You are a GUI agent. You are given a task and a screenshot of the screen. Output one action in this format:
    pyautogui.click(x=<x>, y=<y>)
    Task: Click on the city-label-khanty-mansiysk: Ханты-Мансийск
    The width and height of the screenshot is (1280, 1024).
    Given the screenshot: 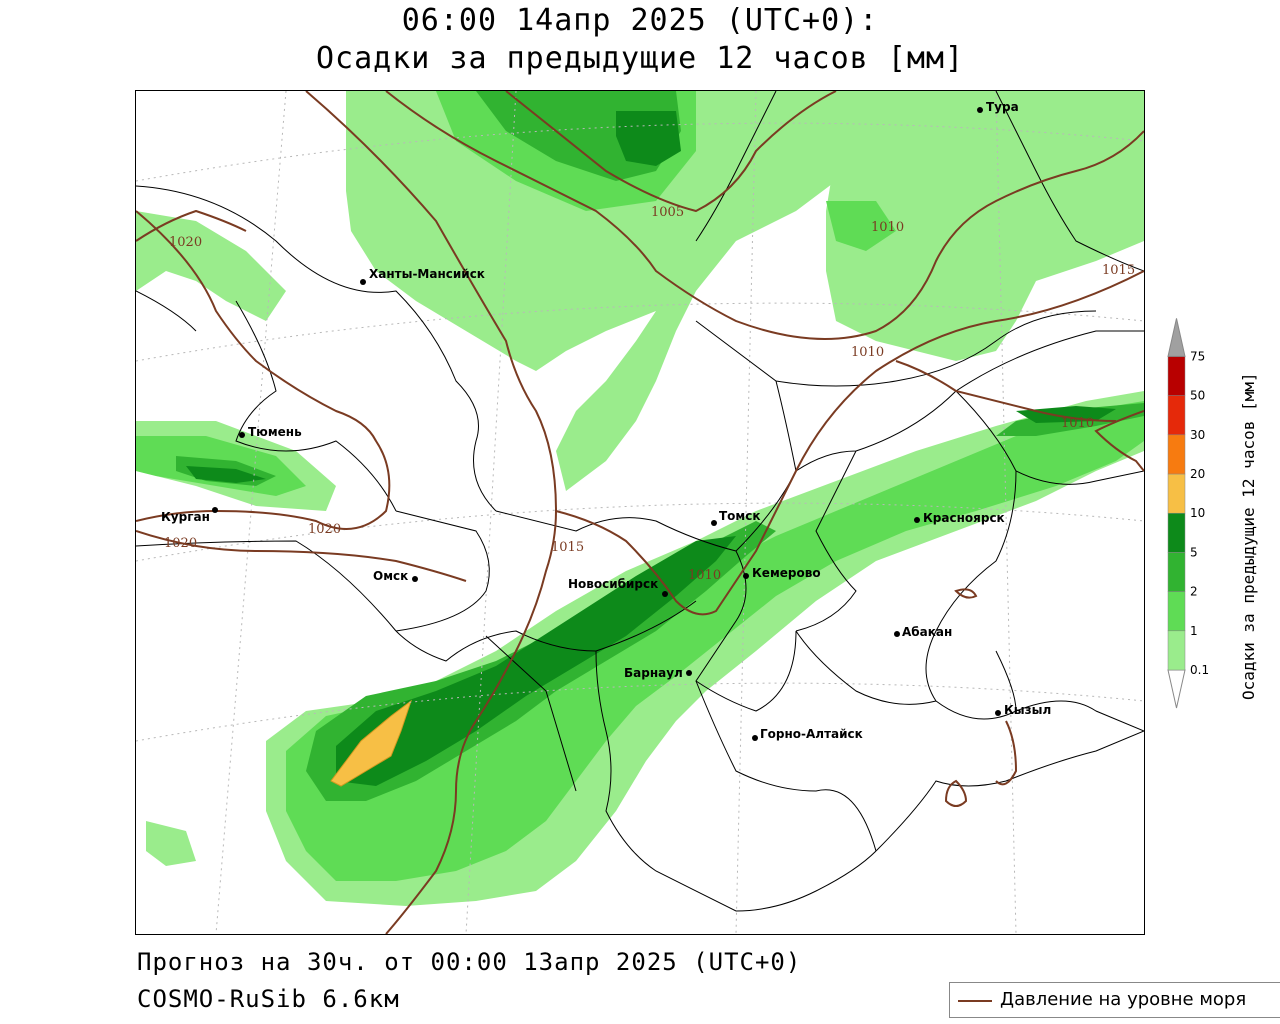 What is the action you would take?
    pyautogui.click(x=427, y=274)
    